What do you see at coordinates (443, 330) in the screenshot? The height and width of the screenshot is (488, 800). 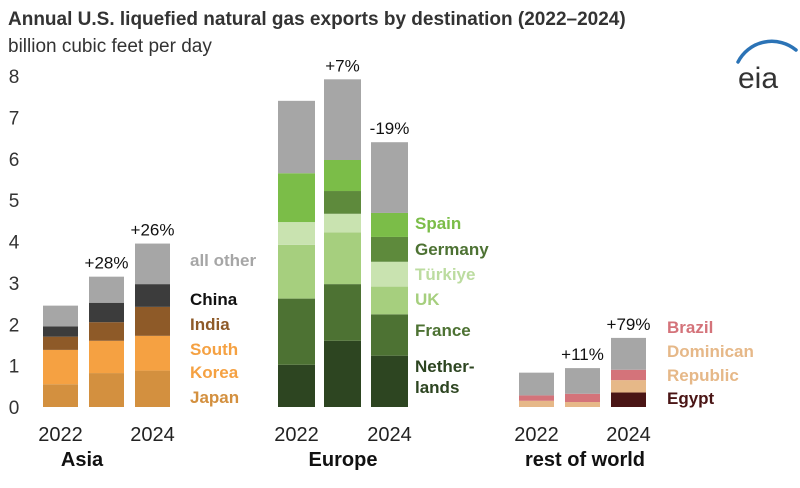 I see `legend-label: France` at bounding box center [443, 330].